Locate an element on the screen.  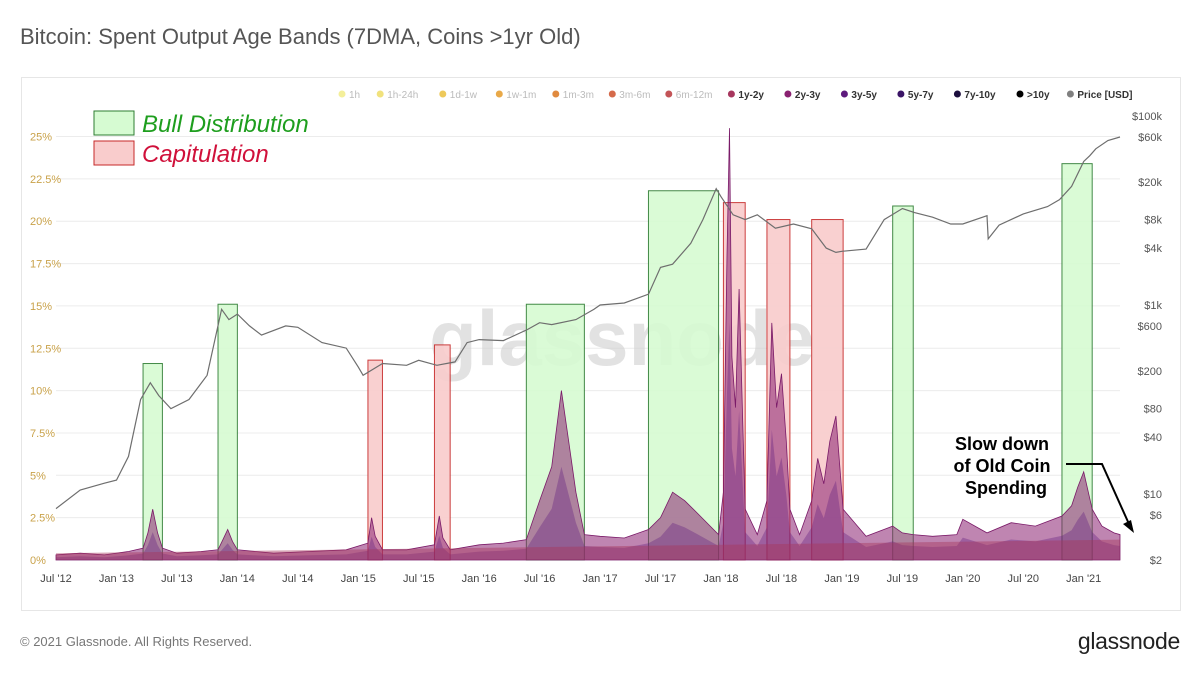
bull-key: Bull Distribution is located at coordinates (201, 124).